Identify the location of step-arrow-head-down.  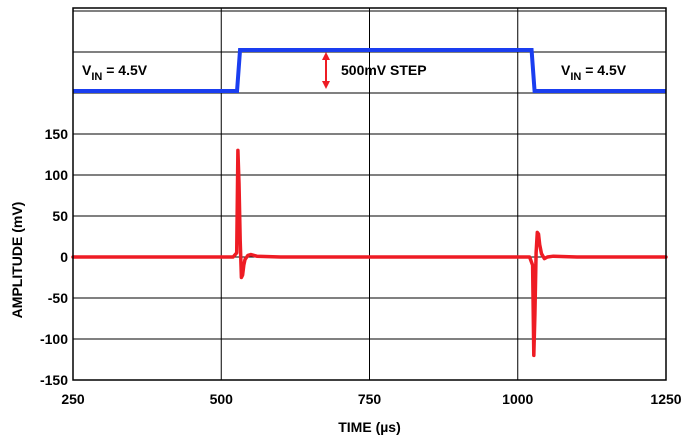
(326, 85).